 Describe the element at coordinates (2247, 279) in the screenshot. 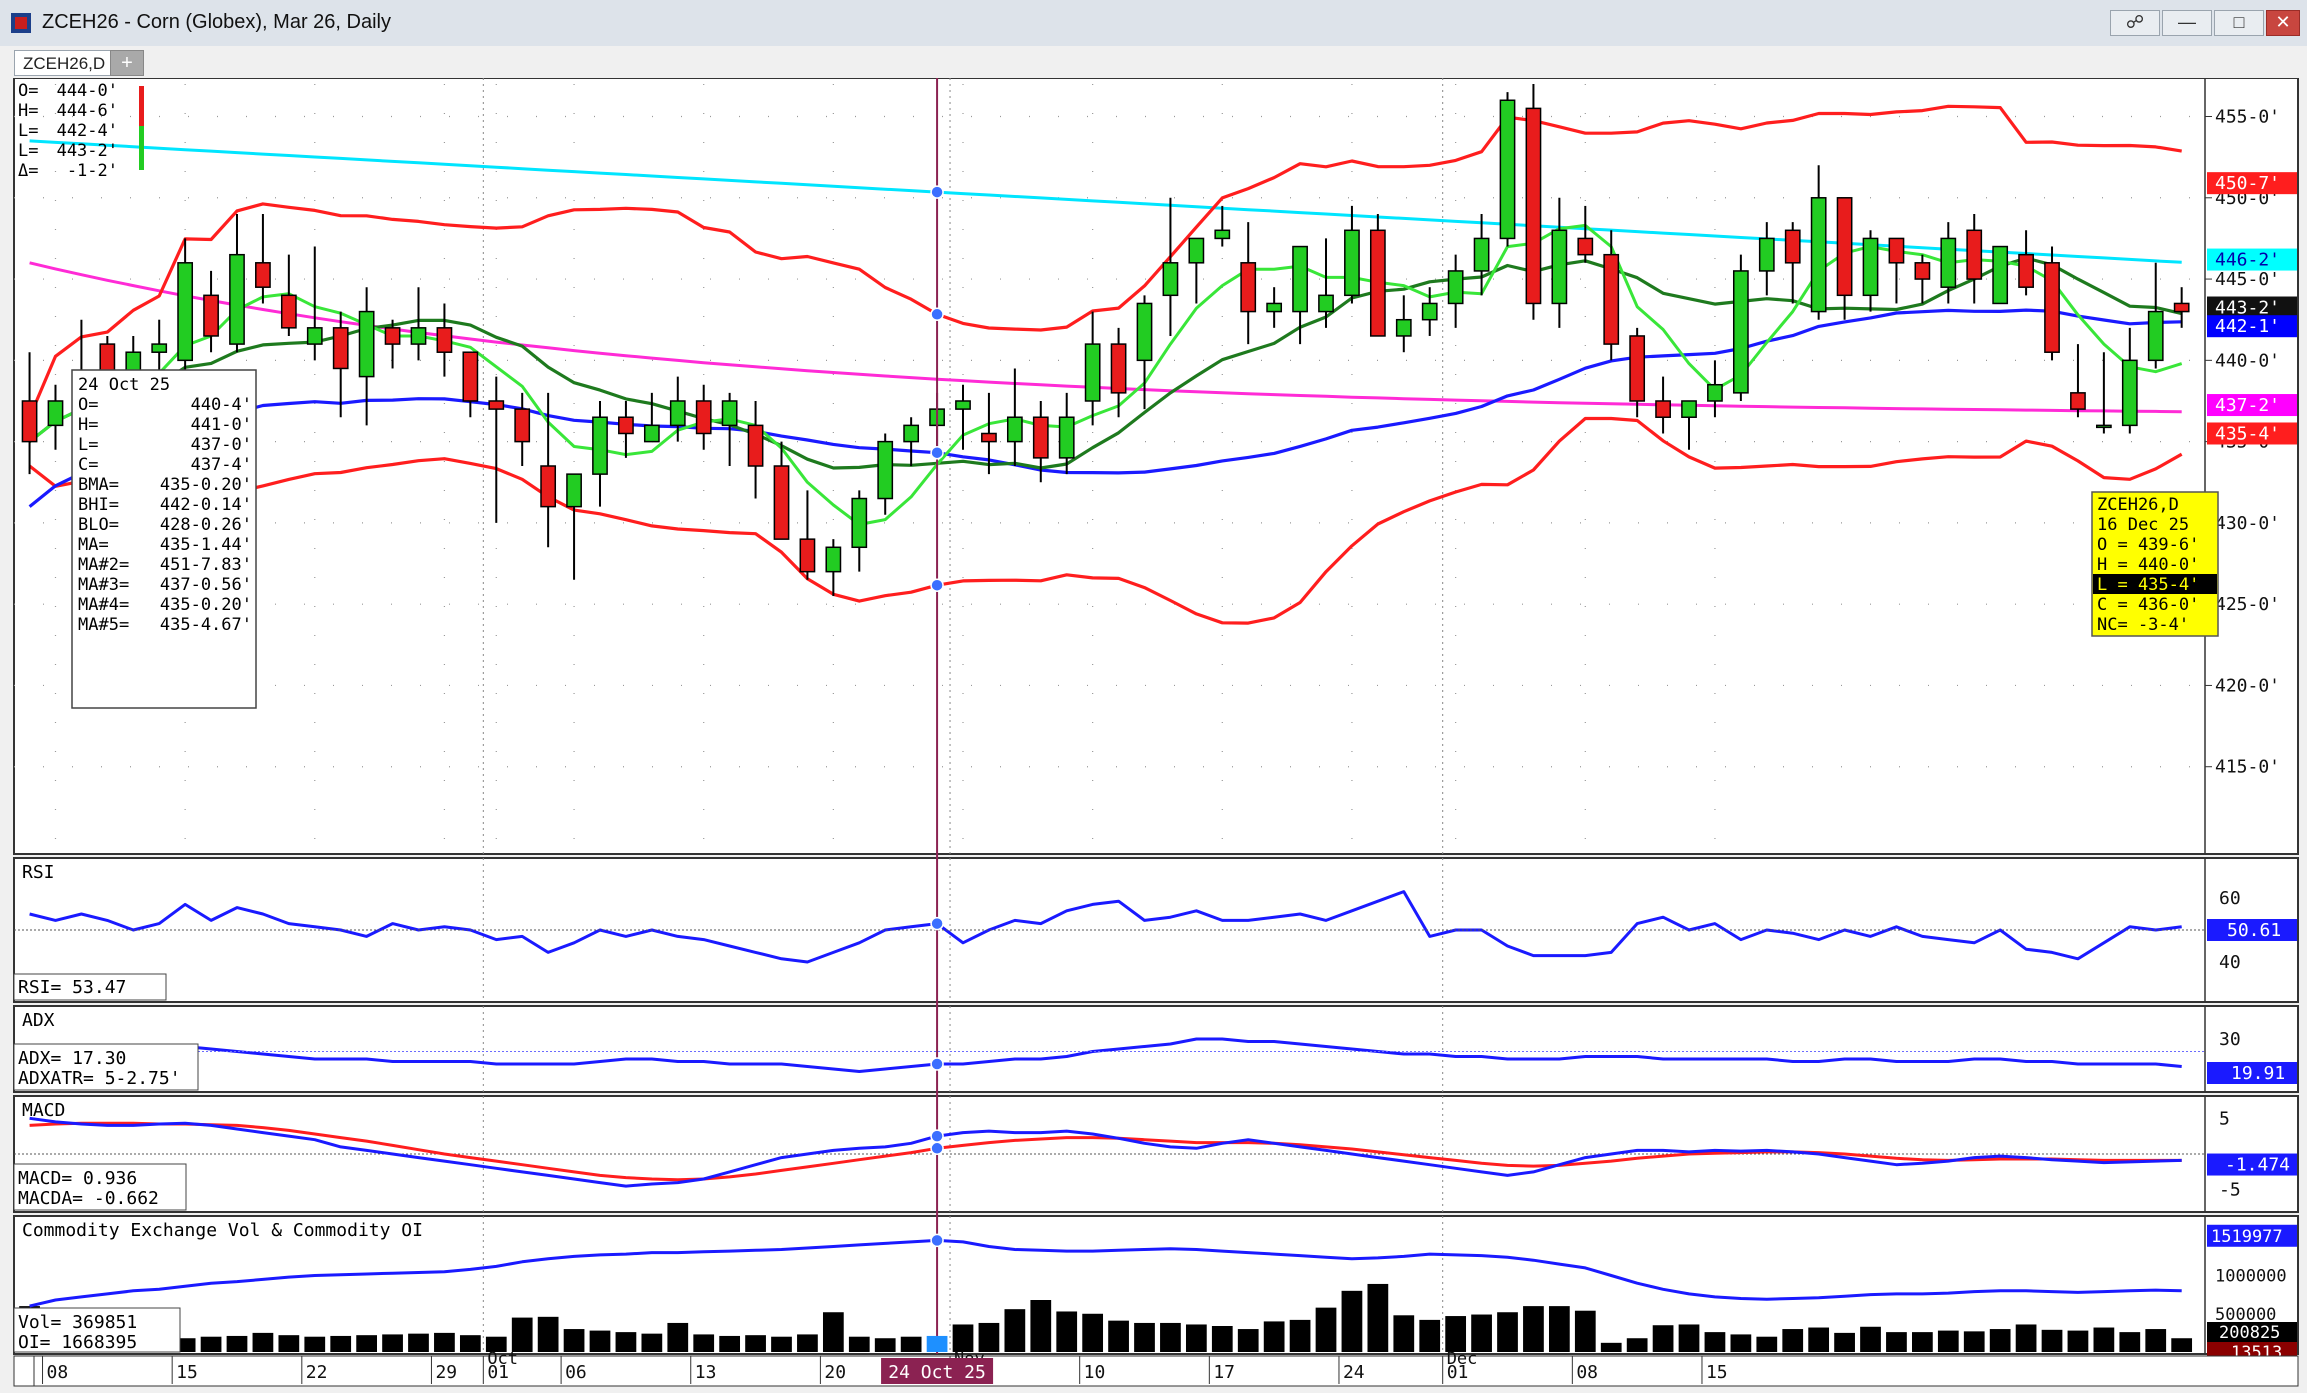

I see `price-tick-label: 445-0'` at that location.